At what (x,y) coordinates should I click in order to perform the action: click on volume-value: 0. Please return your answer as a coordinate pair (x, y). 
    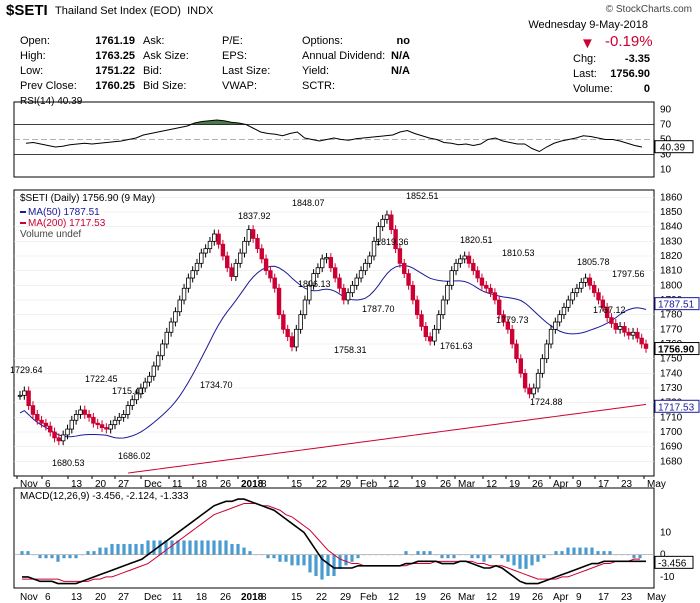
    Looking at the image, I should click on (646, 89).